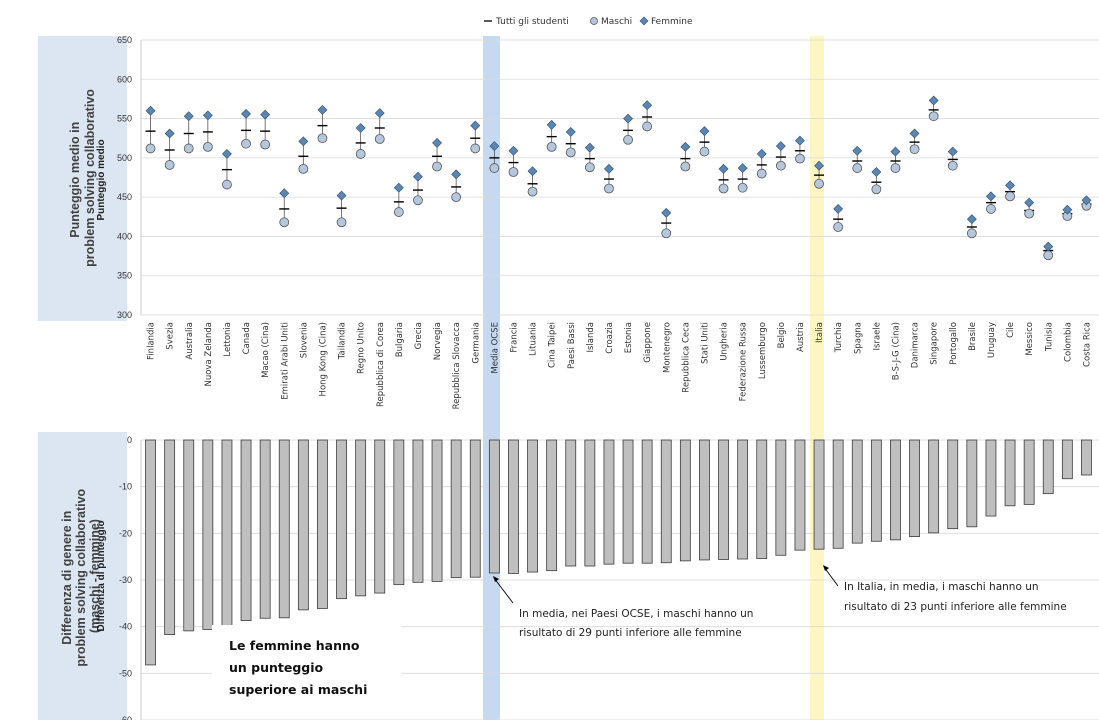 Image resolution: width=1099 pixels, height=720 pixels. What do you see at coordinates (594, 21) in the screenshot?
I see `legend-circle-marker` at bounding box center [594, 21].